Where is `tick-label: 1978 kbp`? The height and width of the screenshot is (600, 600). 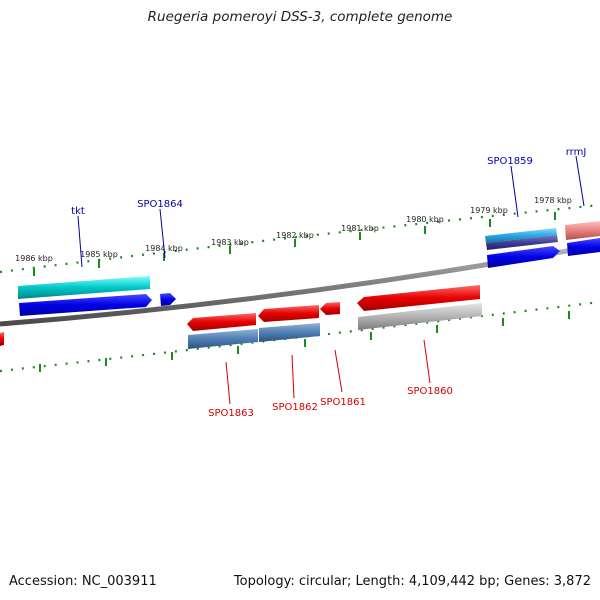
tick-label: 1978 kbp is located at coordinates (553, 200).